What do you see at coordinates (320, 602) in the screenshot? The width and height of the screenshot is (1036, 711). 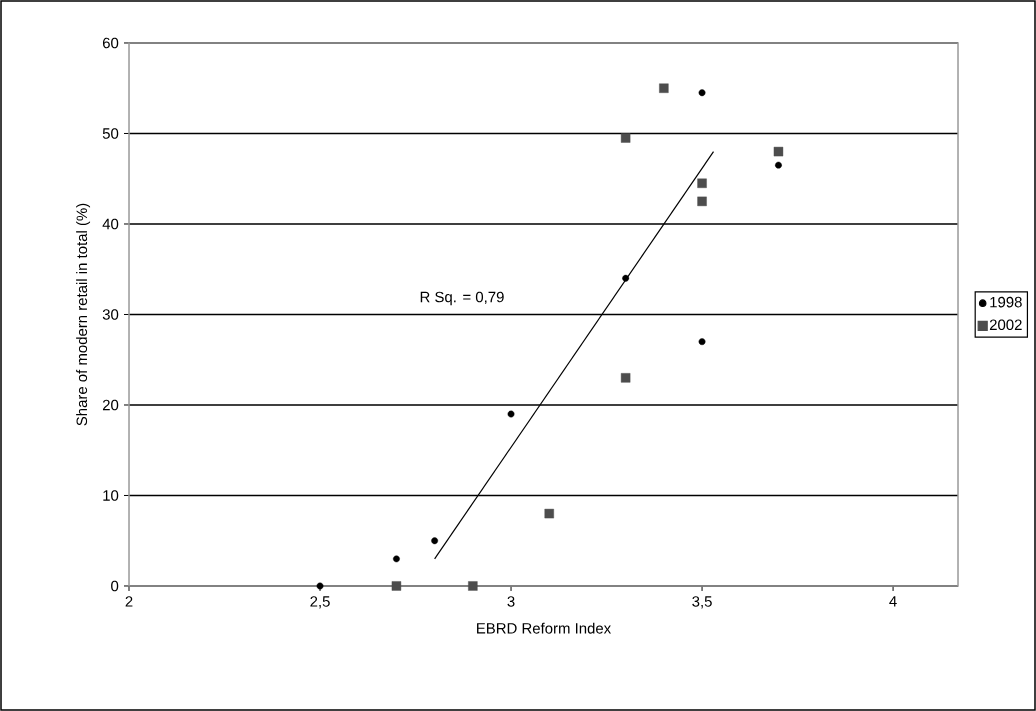 I see `x-tick-label: 2,5` at bounding box center [320, 602].